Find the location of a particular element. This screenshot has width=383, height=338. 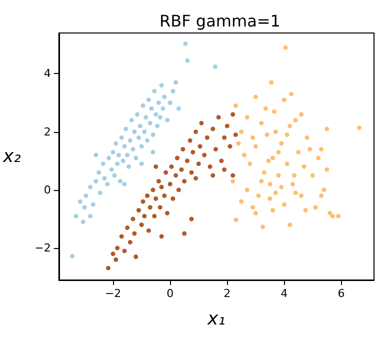

y-tick-label: 2 is located at coordinates (47, 131).